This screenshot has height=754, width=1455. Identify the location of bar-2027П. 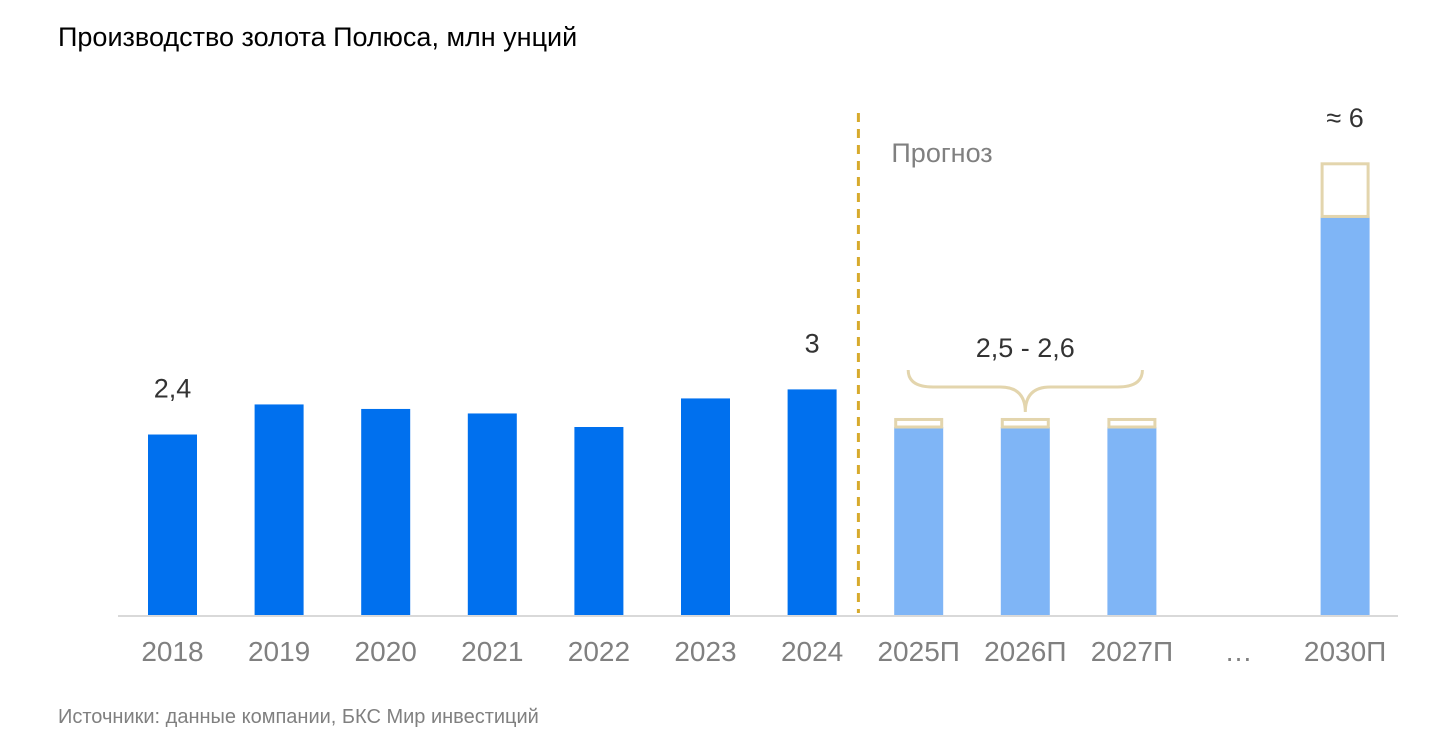
(1132, 521).